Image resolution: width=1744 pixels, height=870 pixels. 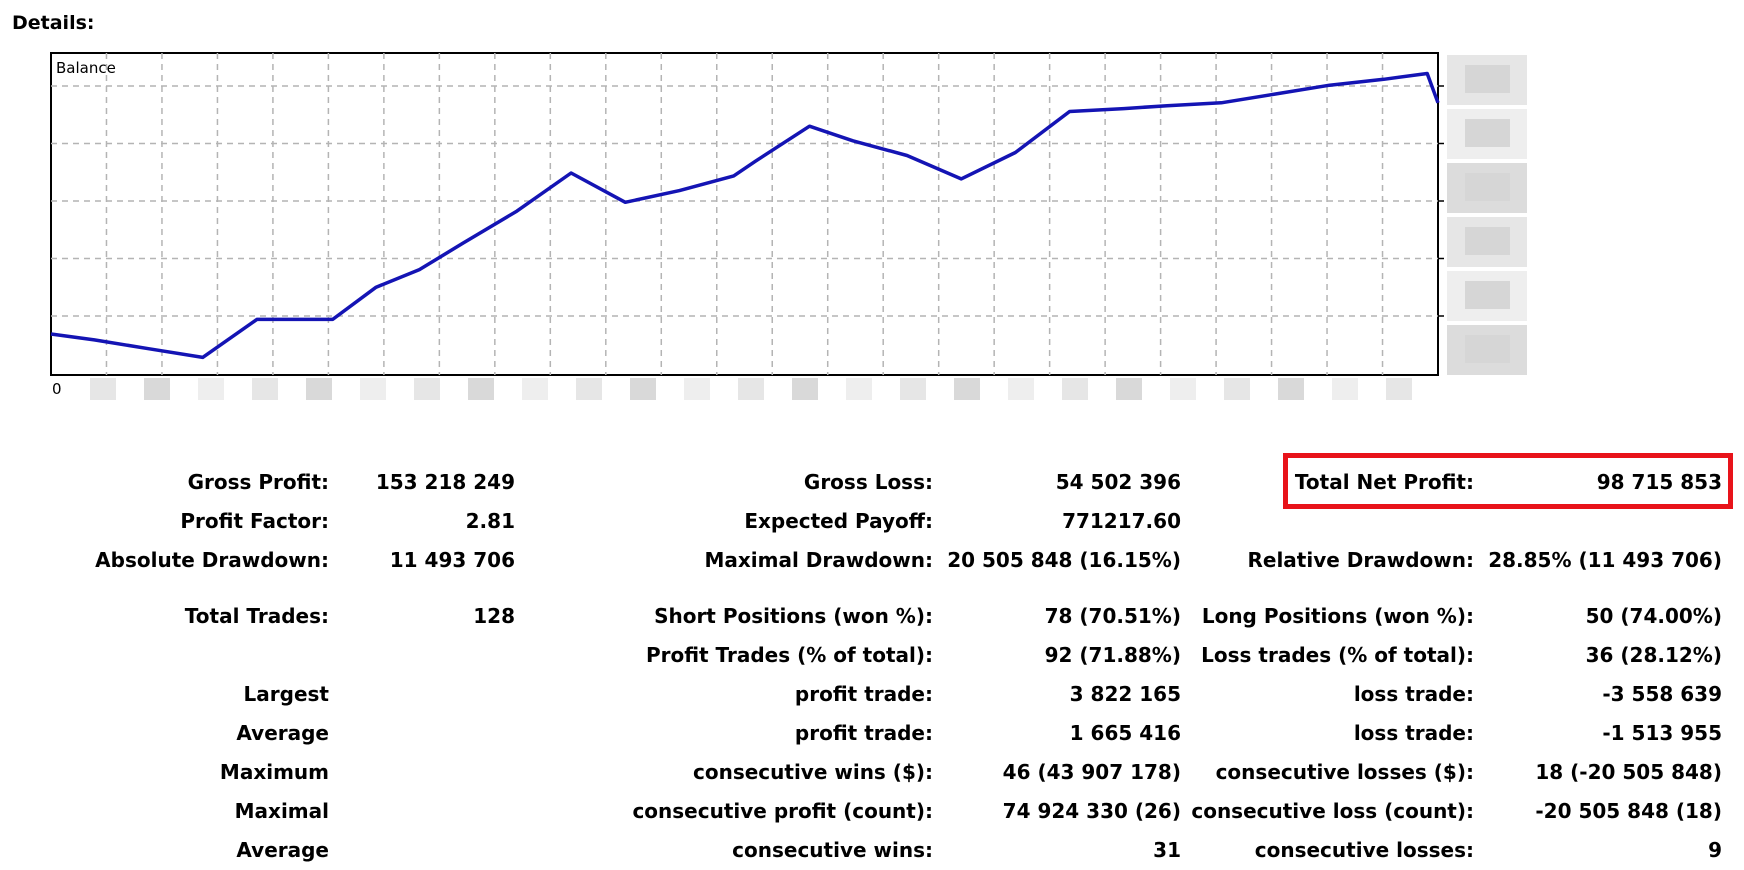 What do you see at coordinates (1125, 733) in the screenshot?
I see `average-profit-value: 1 665 416` at bounding box center [1125, 733].